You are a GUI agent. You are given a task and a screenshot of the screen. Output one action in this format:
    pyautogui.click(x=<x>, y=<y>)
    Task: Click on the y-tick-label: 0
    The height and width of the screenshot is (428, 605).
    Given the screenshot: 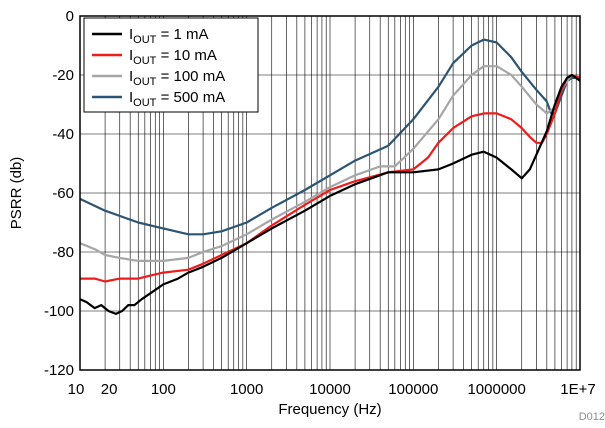 What is the action you would take?
    pyautogui.click(x=70, y=16)
    